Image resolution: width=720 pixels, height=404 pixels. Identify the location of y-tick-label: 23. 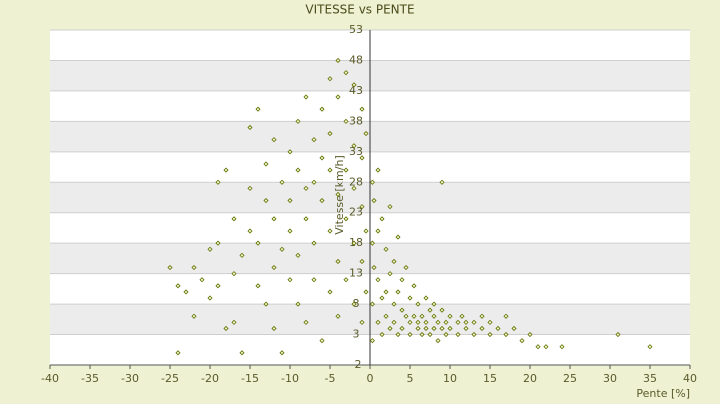
(356, 212).